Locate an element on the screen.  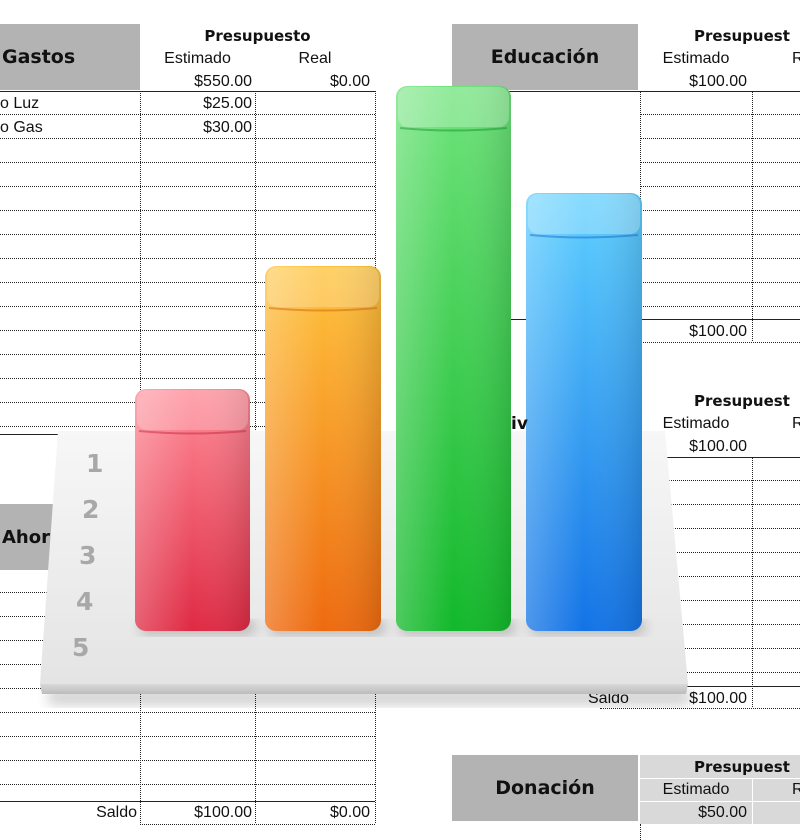
tick-label: 5 is located at coordinates (80, 647).